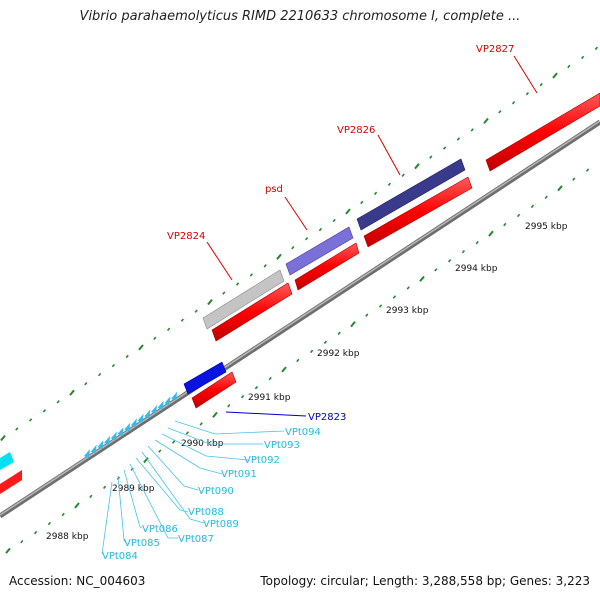 This screenshot has height=600, width=600. Describe the element at coordinates (186, 236) in the screenshot. I see `gene-label-vp2824: VP2824` at that location.